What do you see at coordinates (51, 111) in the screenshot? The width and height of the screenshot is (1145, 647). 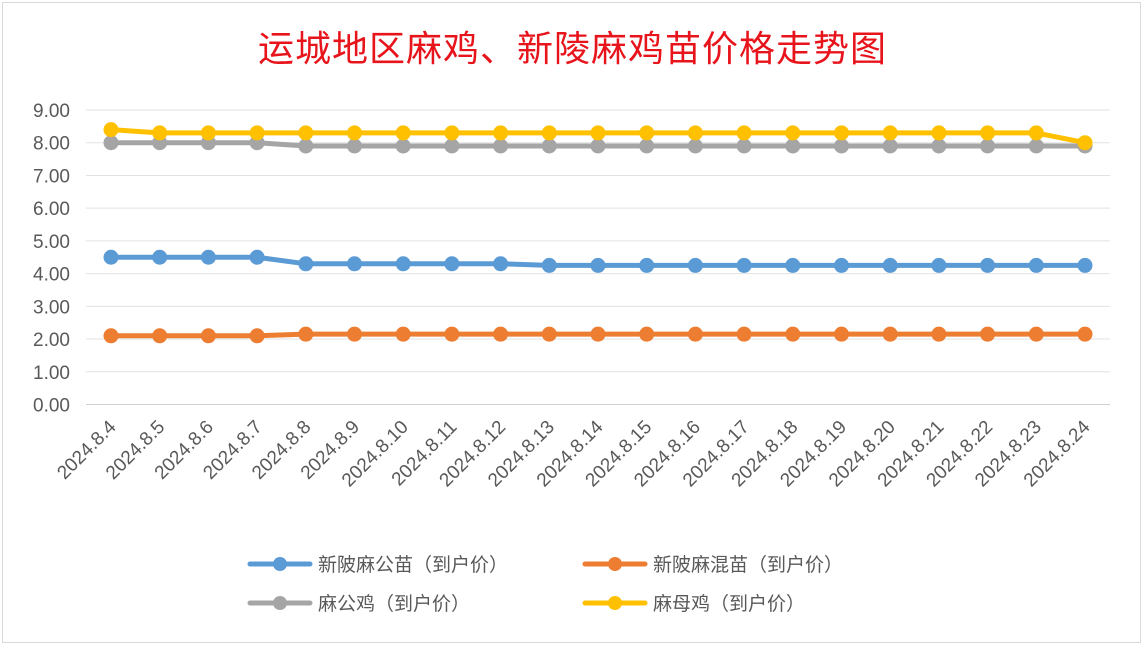 I see `y-tick-label: 9.00` at bounding box center [51, 111].